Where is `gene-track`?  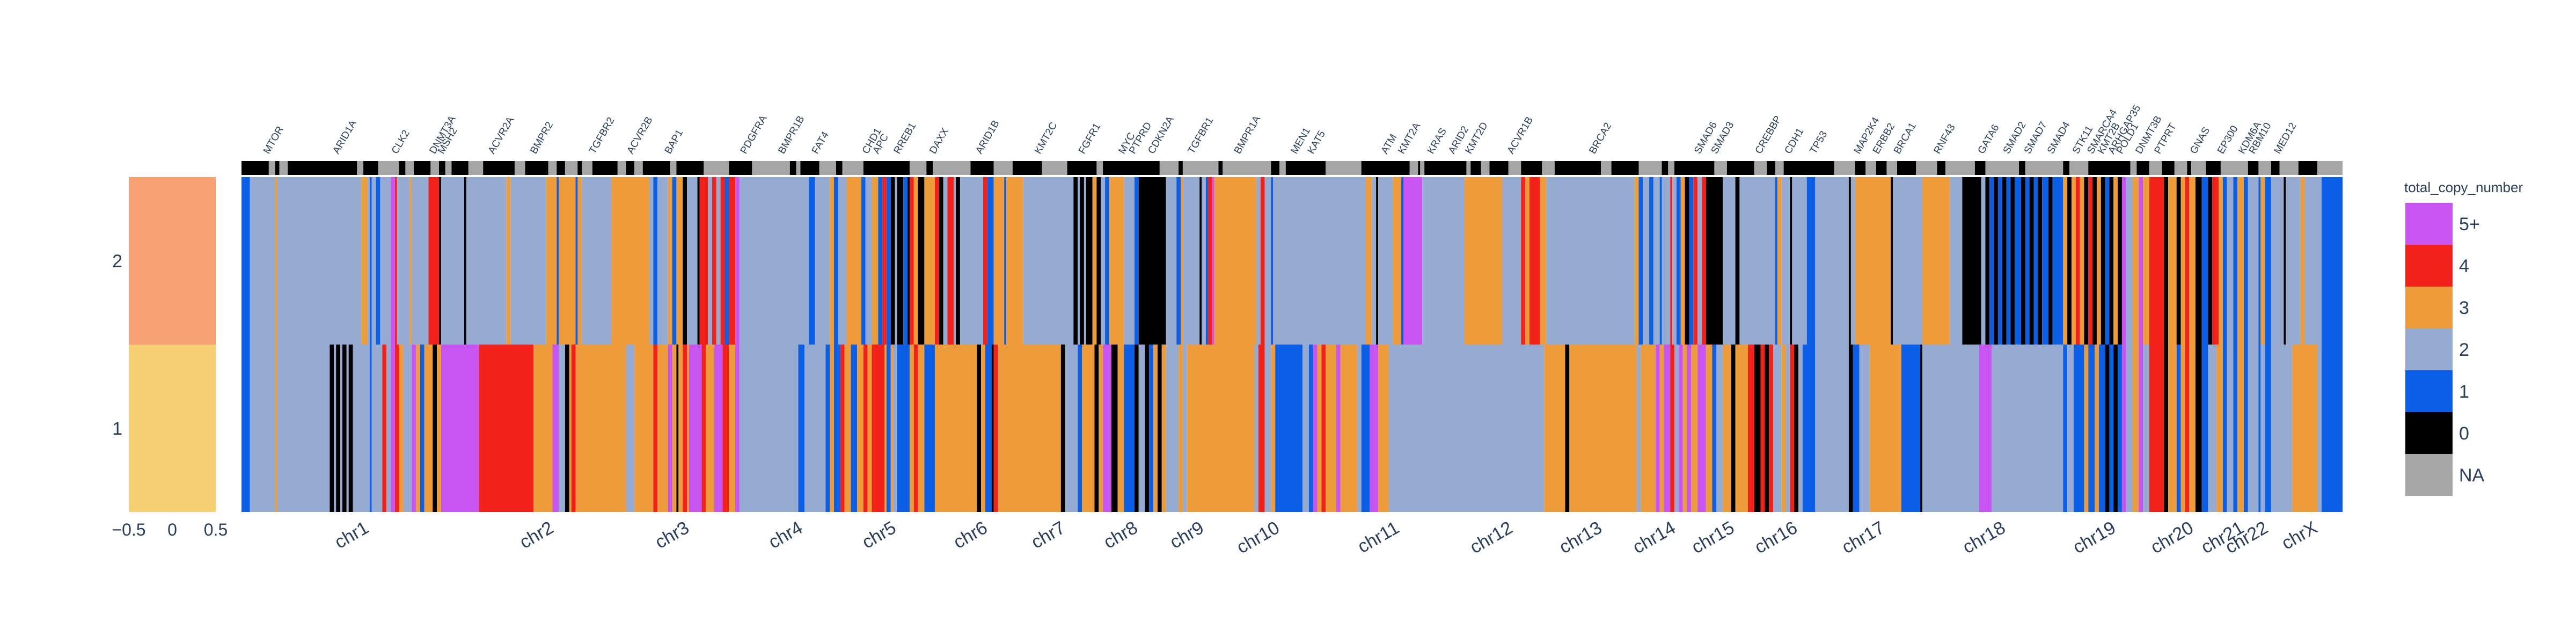 gene-track is located at coordinates (1292, 168).